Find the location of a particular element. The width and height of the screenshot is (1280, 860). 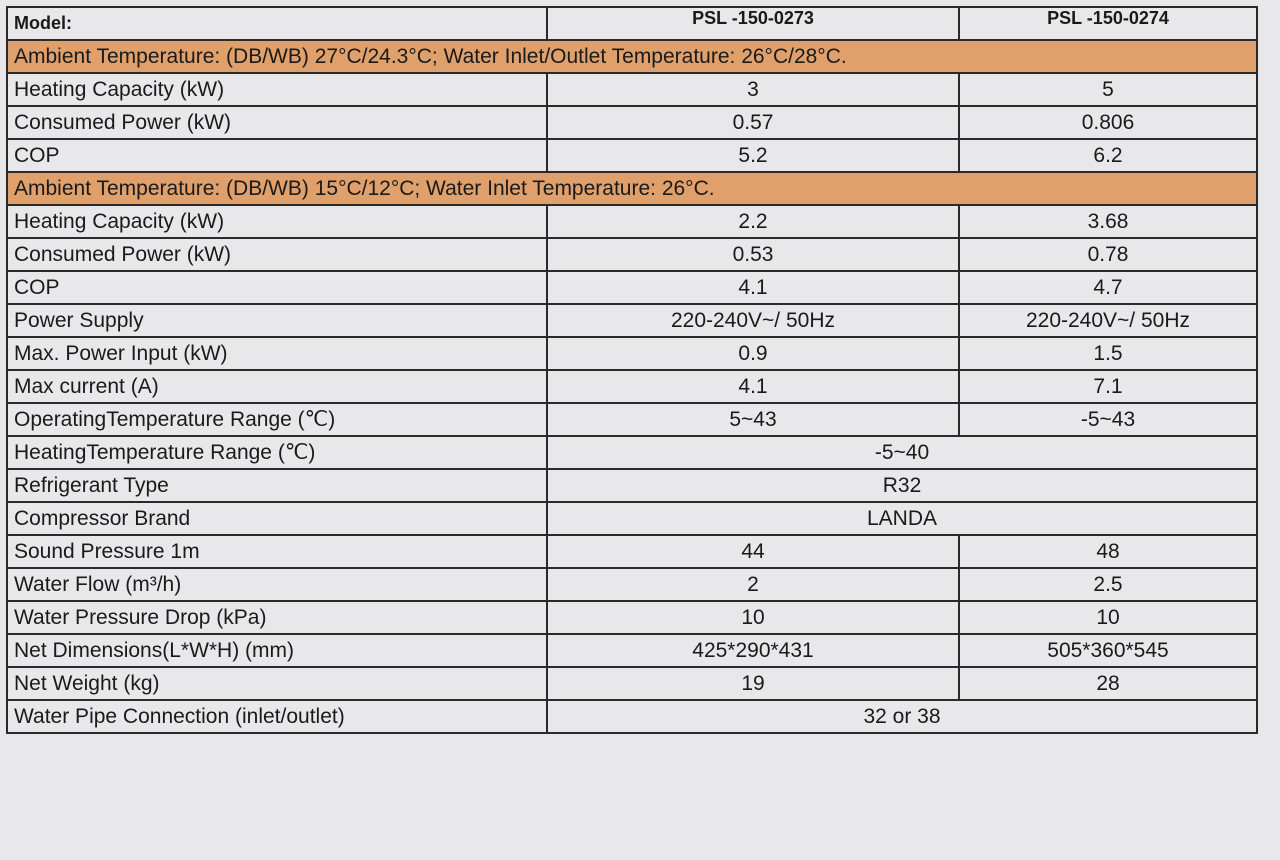

spec-label: Water Pressure Drop (kPa) is located at coordinates (277, 617).